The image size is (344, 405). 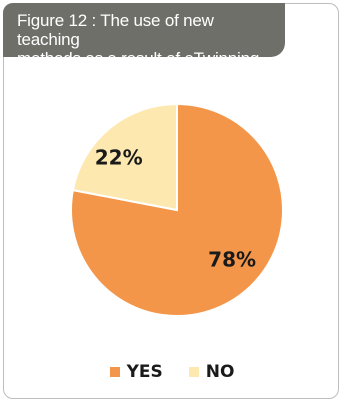 I want to click on legend-item-no: NO, so click(x=211, y=372).